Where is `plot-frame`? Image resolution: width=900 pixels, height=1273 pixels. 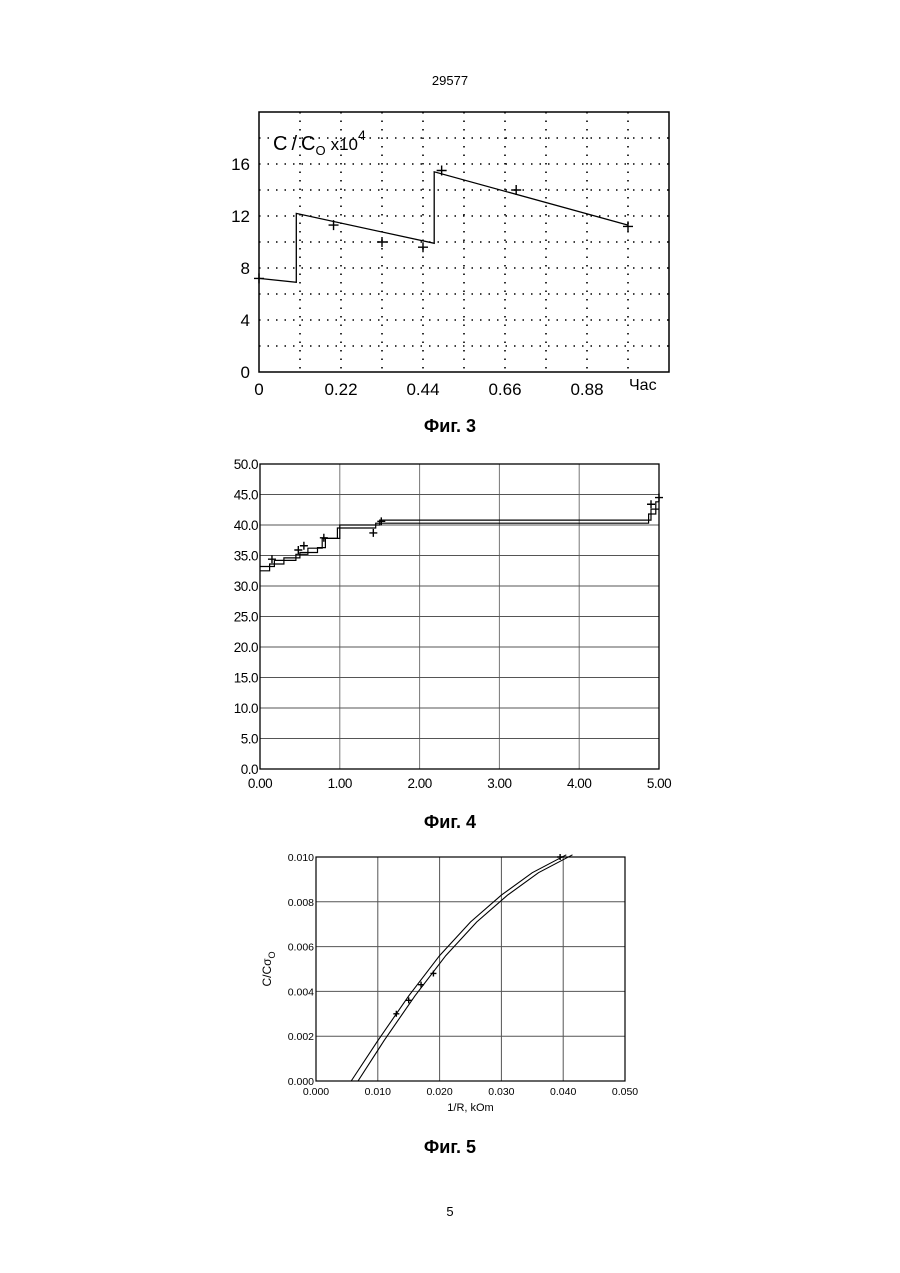 plot-frame is located at coordinates (470, 969).